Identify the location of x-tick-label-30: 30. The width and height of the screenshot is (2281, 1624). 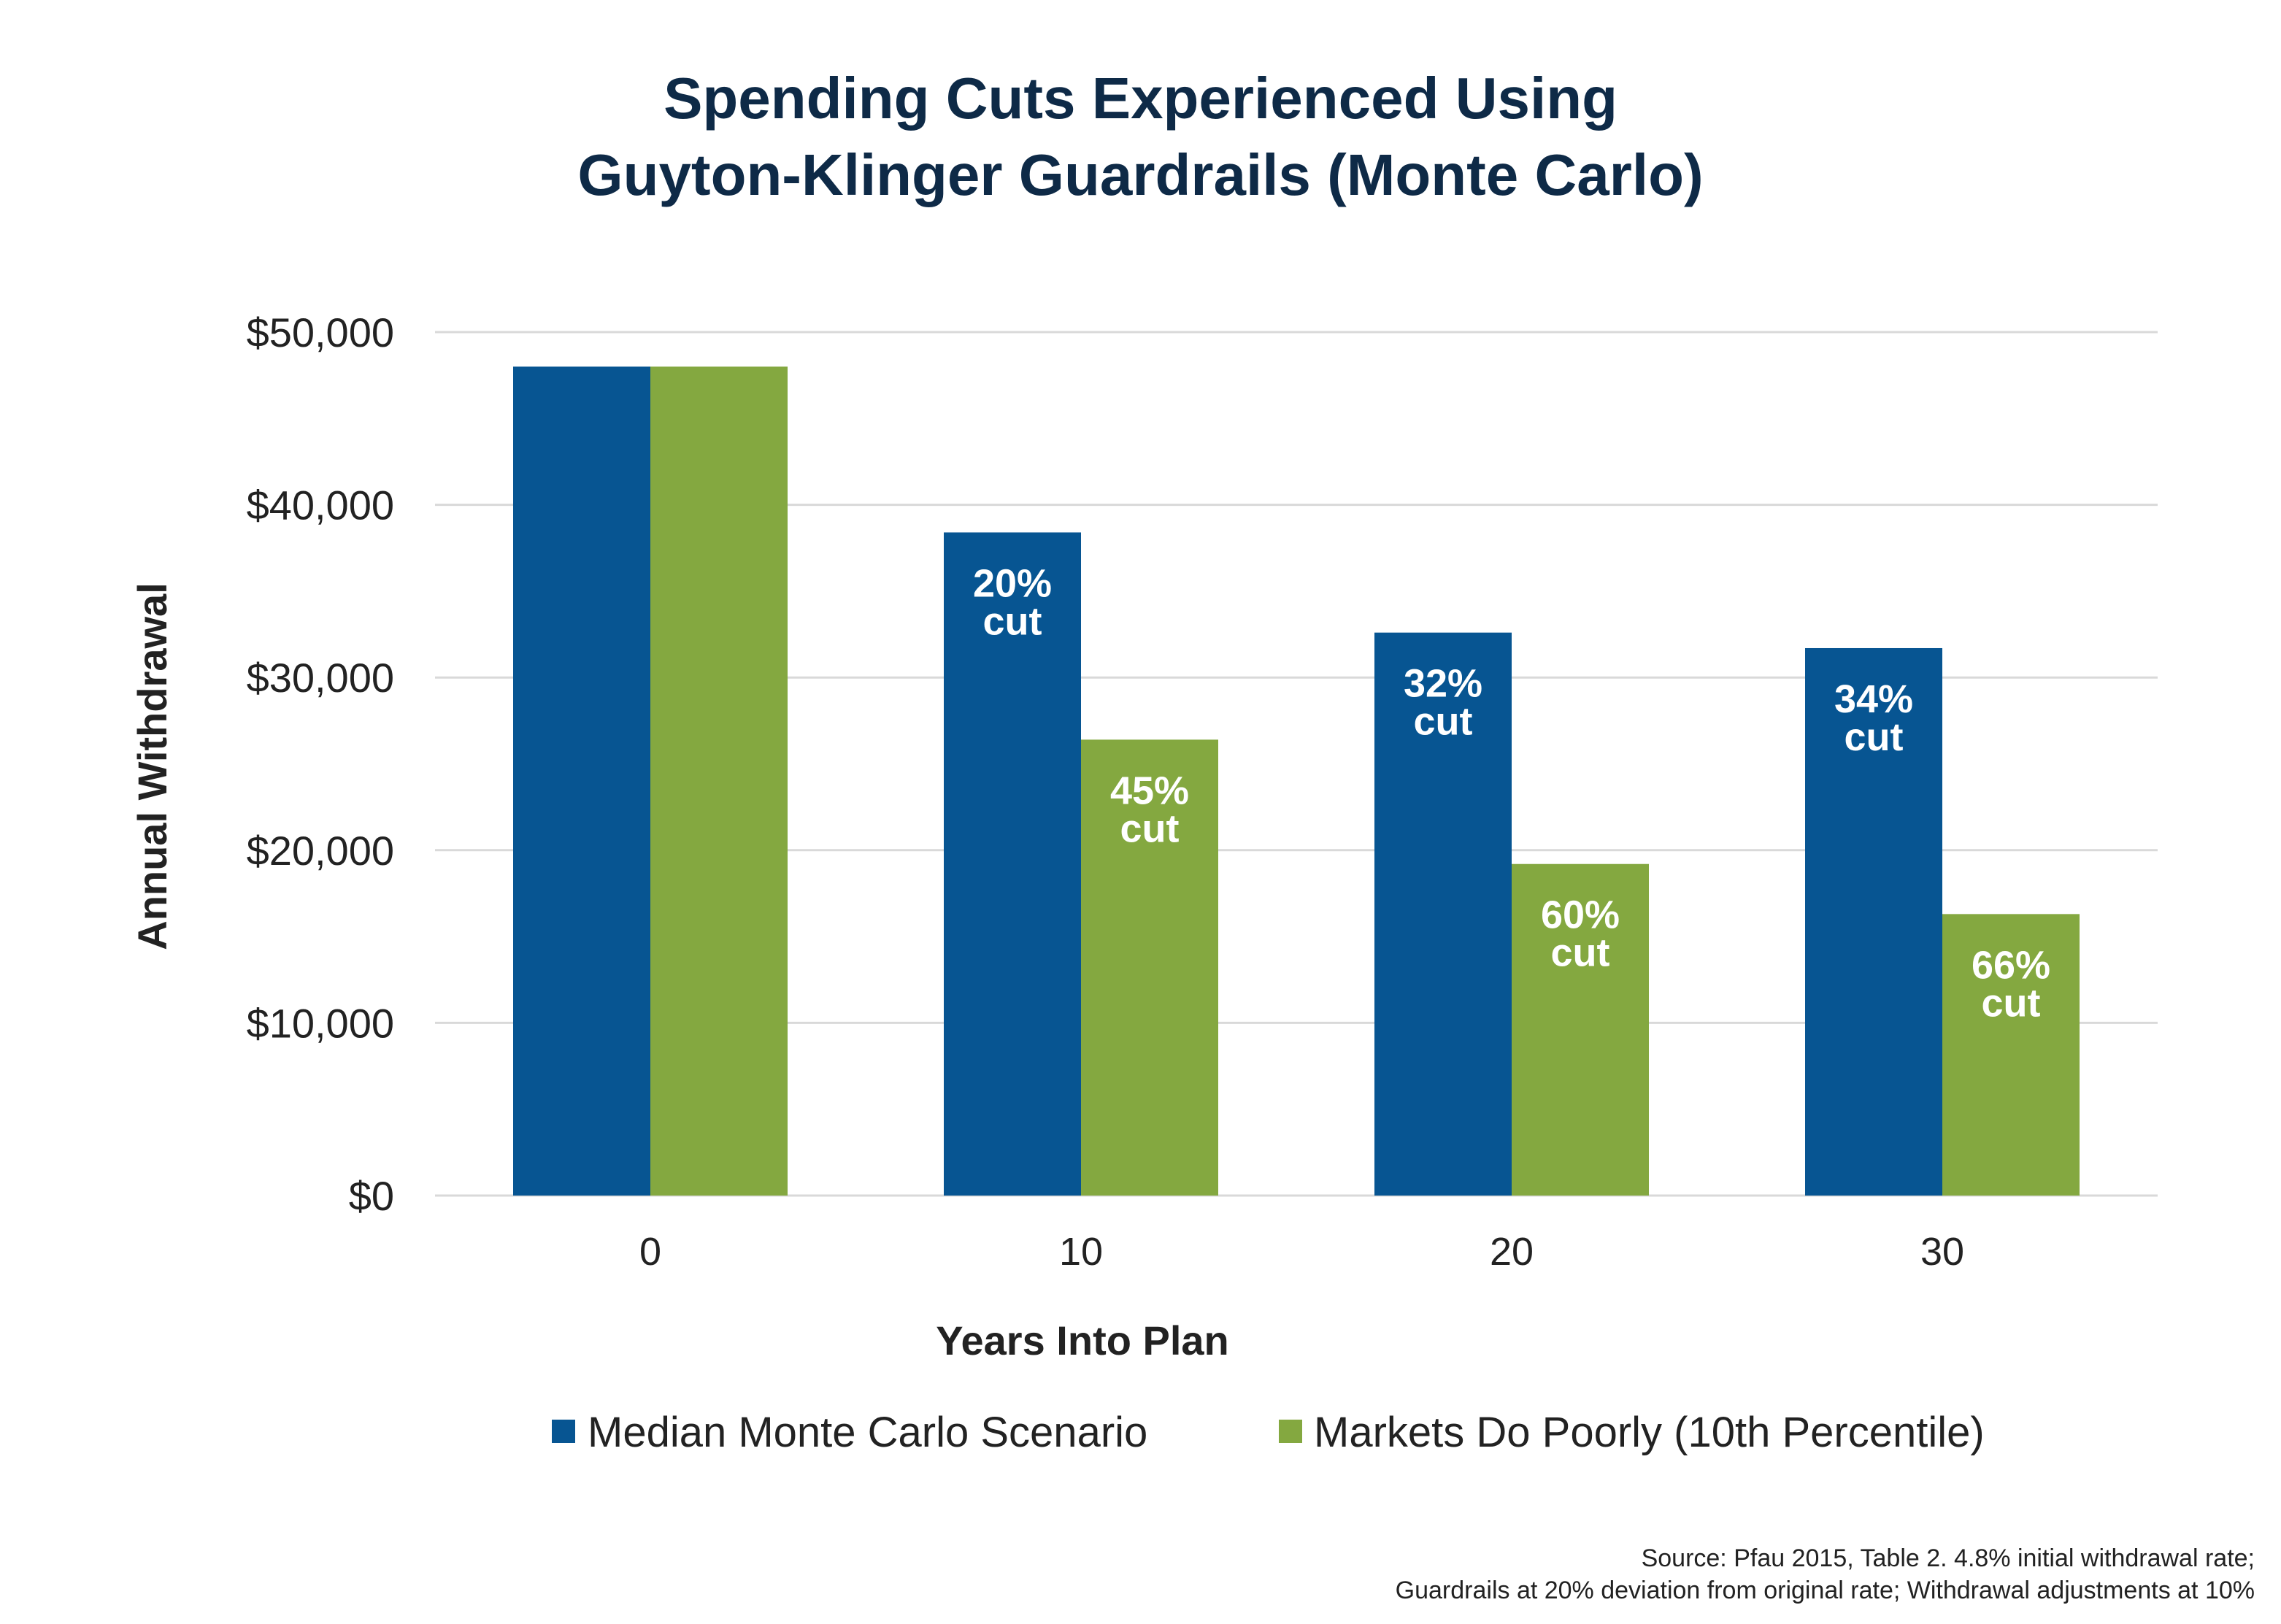
(1942, 1252).